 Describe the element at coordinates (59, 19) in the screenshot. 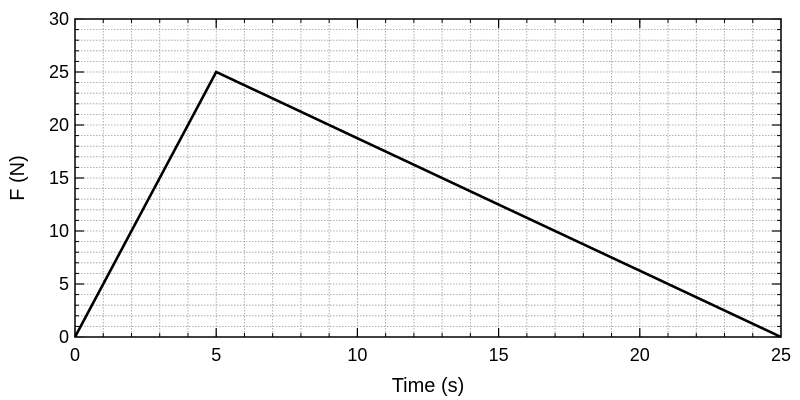

I see `y-tick-label: 30` at that location.